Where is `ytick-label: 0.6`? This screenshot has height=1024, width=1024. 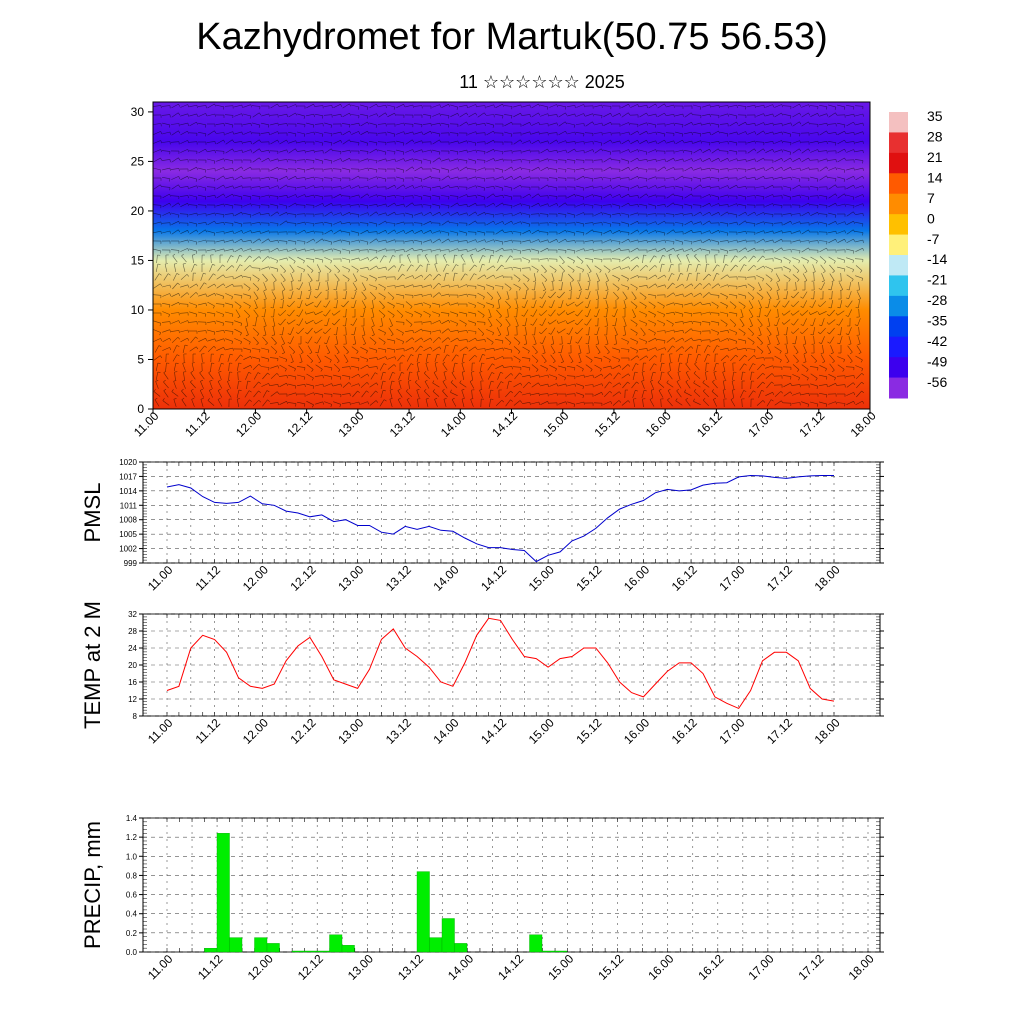 ytick-label: 0.6 is located at coordinates (132, 895).